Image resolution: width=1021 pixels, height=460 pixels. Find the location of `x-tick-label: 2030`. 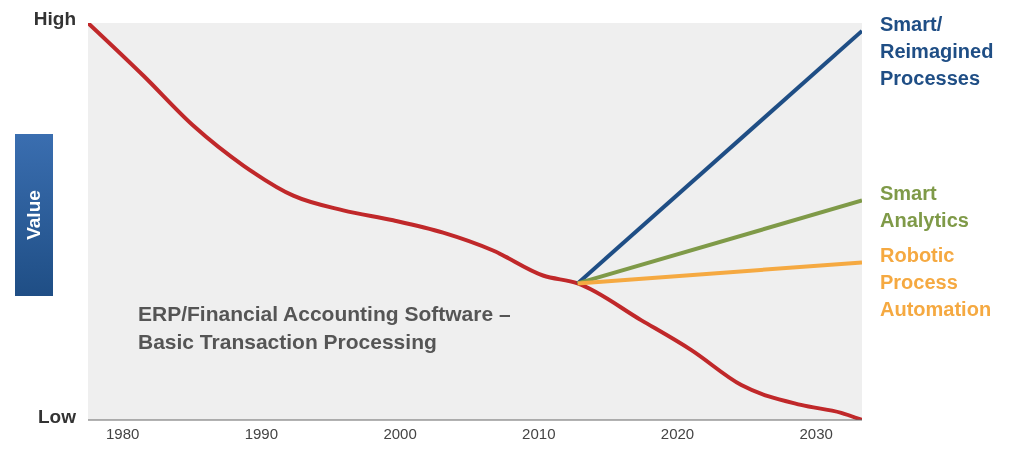

x-tick-label: 2030 is located at coordinates (816, 433).